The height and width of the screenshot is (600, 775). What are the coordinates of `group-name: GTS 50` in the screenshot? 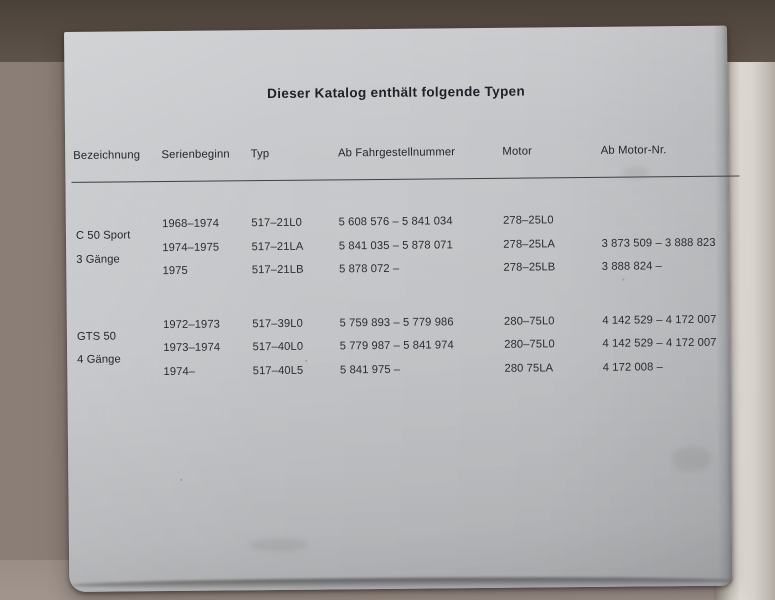 It's located at (96, 336).